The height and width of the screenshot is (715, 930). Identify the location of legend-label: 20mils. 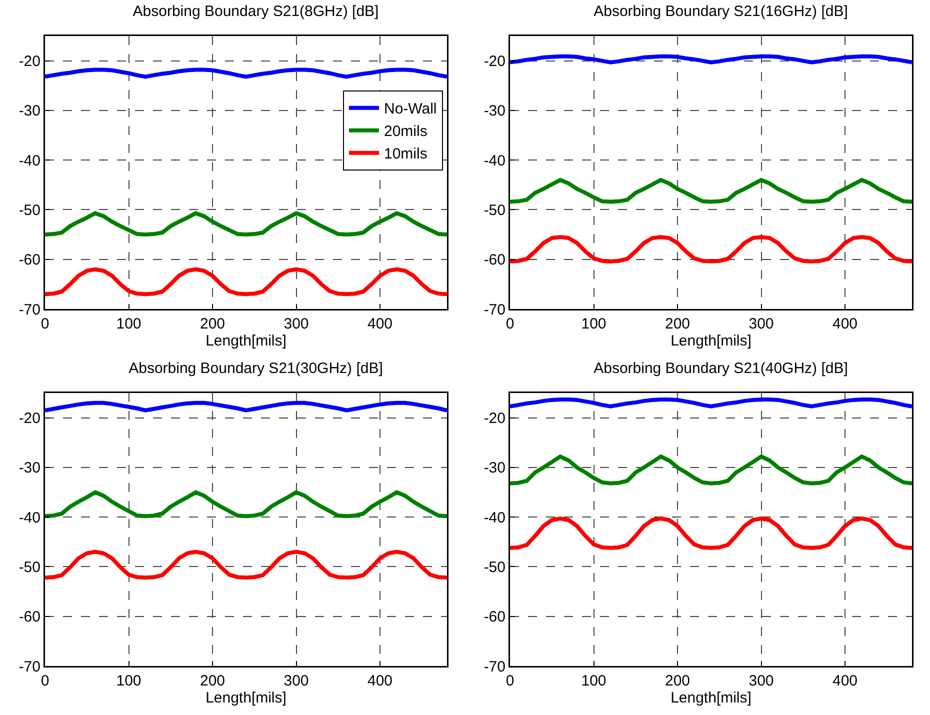
(406, 131).